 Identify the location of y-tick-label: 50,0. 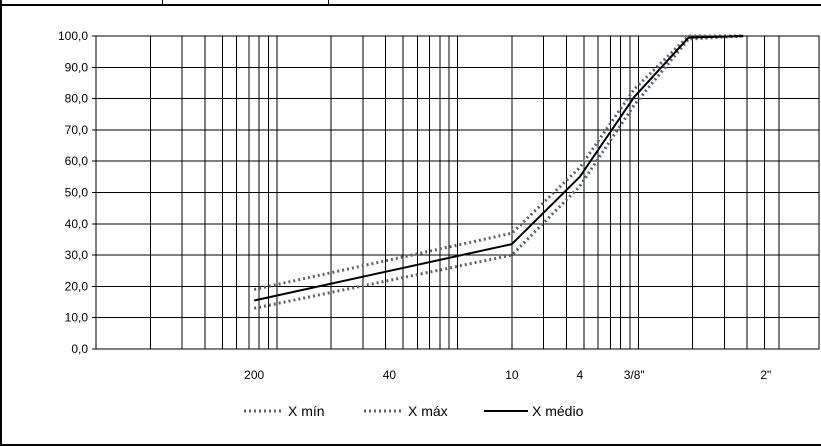
(77, 193).